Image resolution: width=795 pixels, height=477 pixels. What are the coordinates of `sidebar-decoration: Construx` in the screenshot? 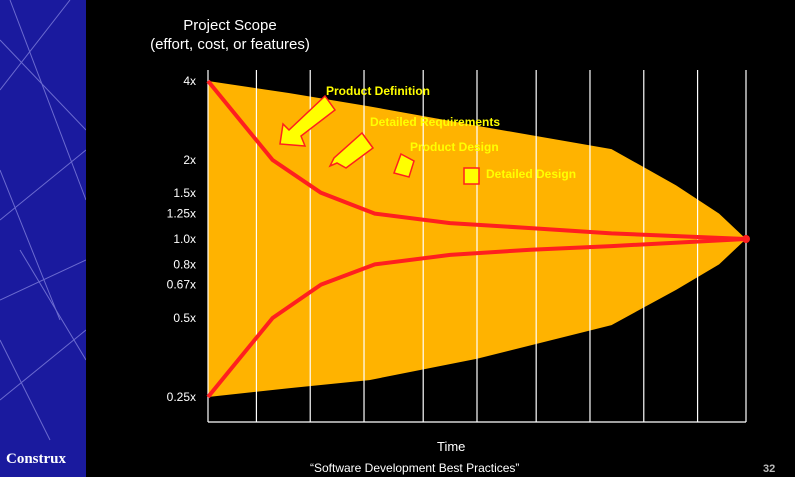 It's located at (43, 238).